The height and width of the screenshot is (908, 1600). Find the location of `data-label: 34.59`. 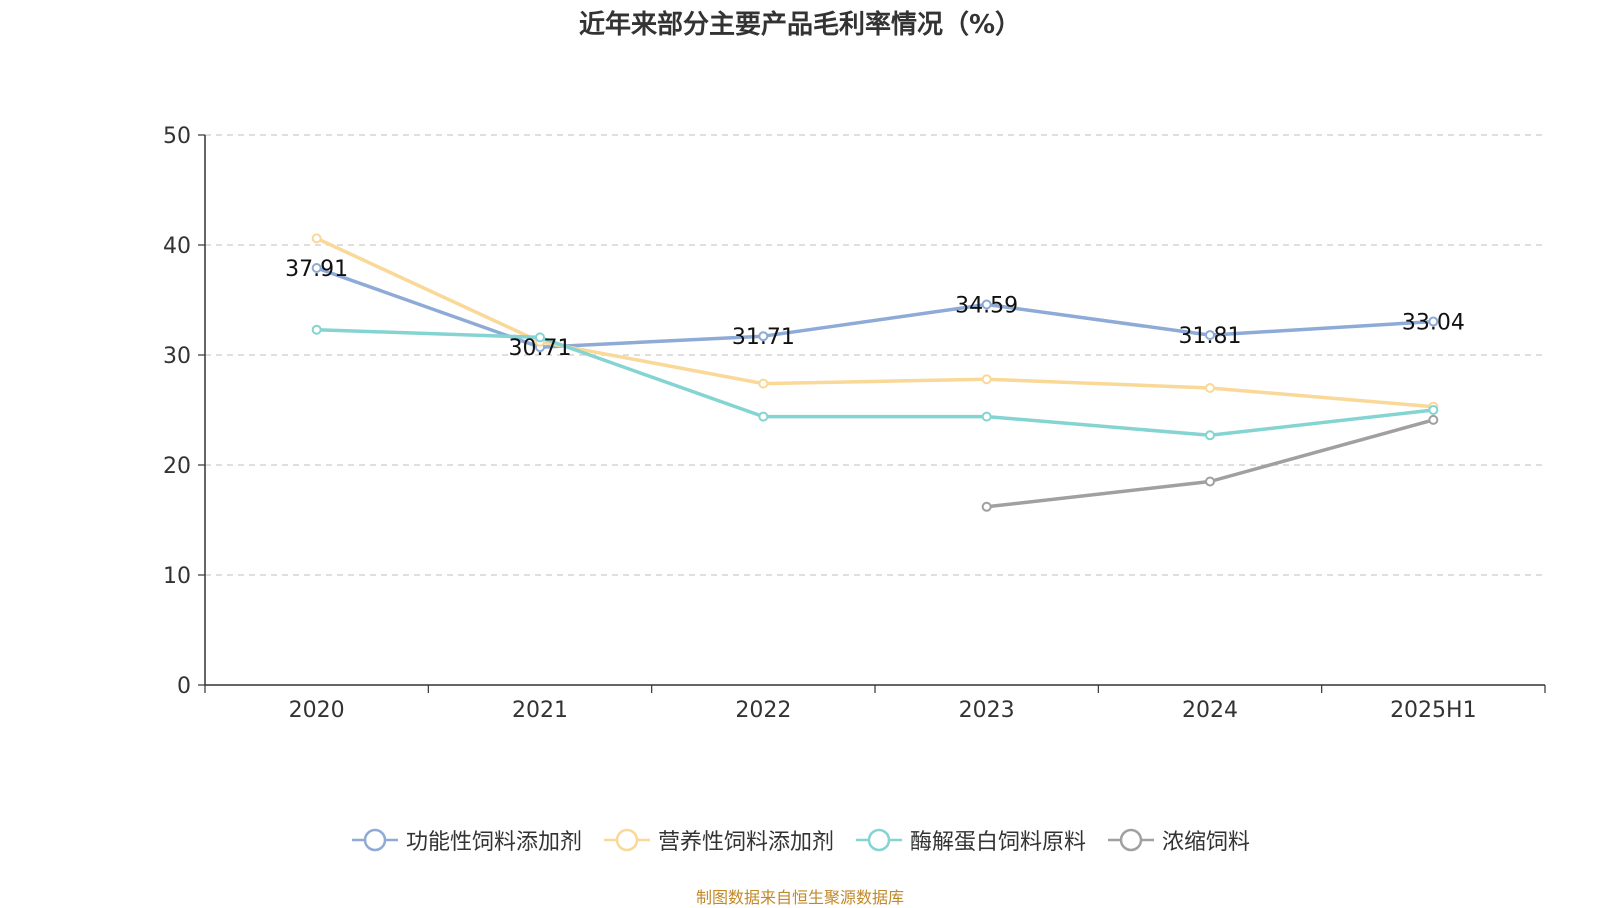

data-label: 34.59 is located at coordinates (986, 306).